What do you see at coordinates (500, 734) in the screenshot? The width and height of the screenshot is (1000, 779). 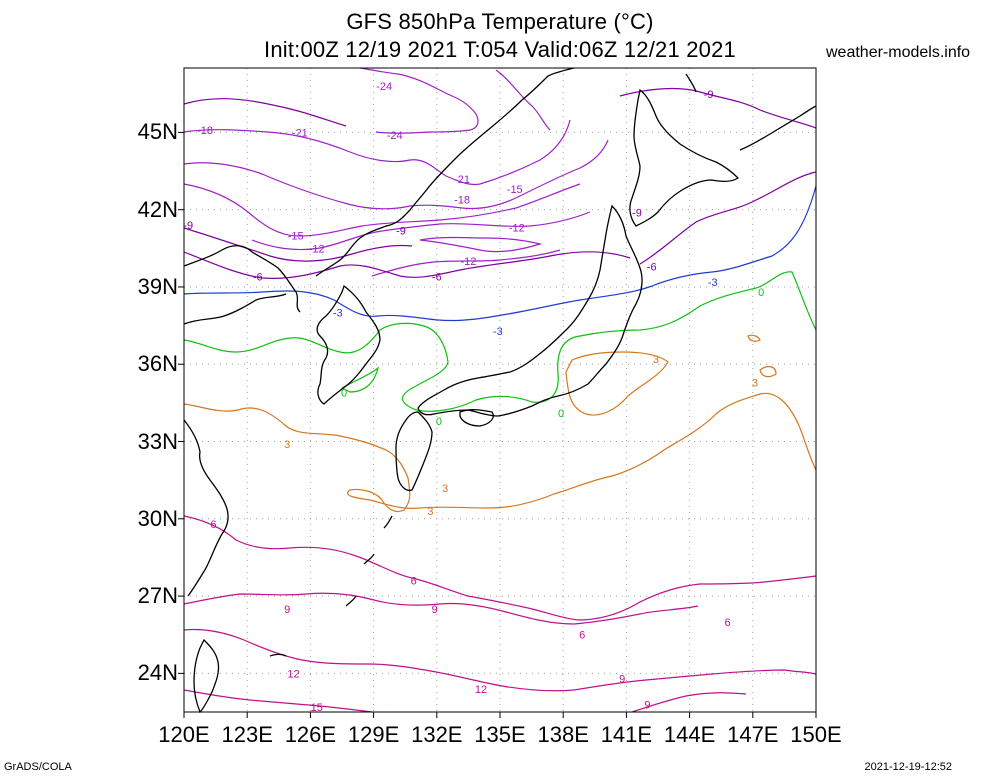 I see `lon-label: 135E` at bounding box center [500, 734].